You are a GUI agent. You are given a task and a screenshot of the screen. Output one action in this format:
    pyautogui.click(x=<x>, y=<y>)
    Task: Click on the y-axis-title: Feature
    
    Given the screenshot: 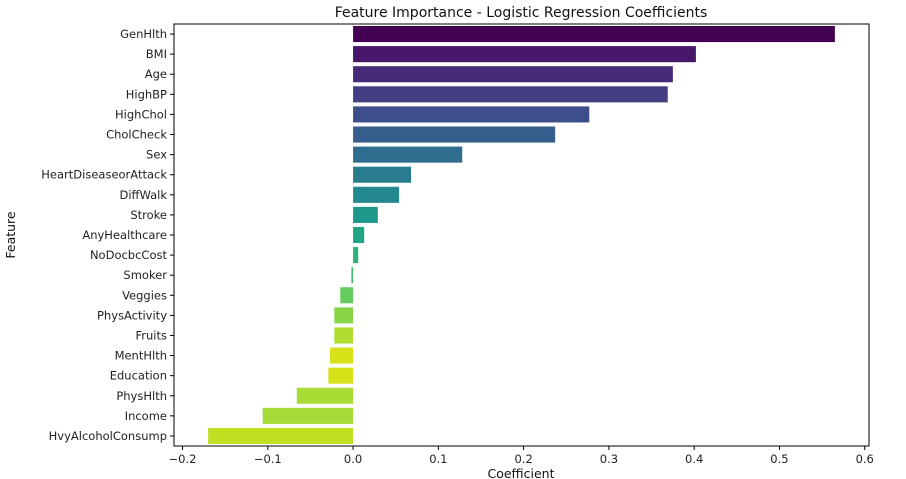 What is the action you would take?
    pyautogui.click(x=10, y=235)
    